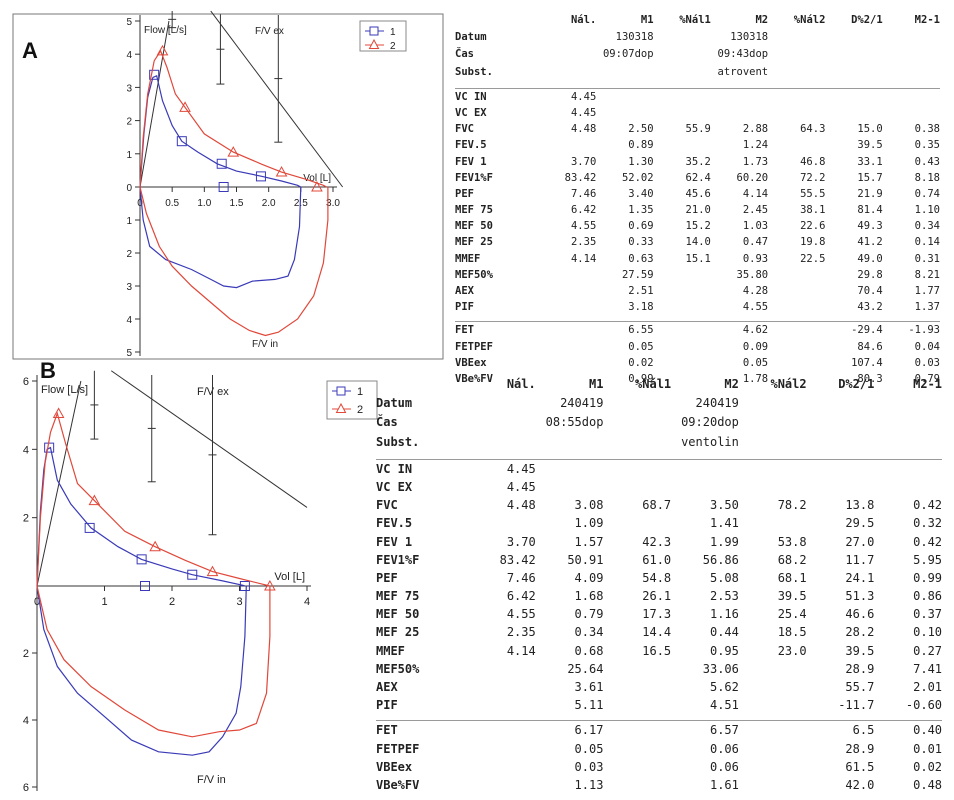 Image resolution: width=954 pixels, height=800 pixels. Describe the element at coordinates (129, 155) in the screenshot. I see `y-tick-label: 1` at that location.